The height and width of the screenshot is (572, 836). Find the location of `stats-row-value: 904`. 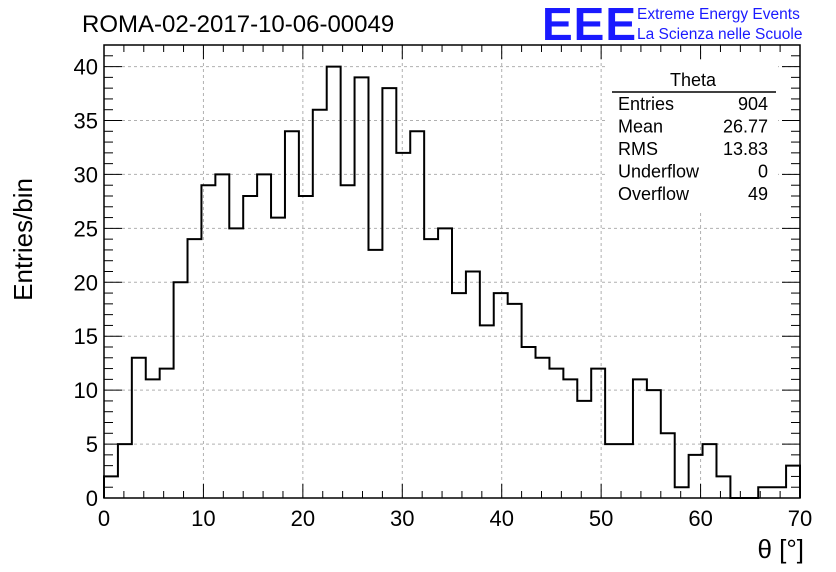

stats-row-value: 904 is located at coordinates (753, 104).